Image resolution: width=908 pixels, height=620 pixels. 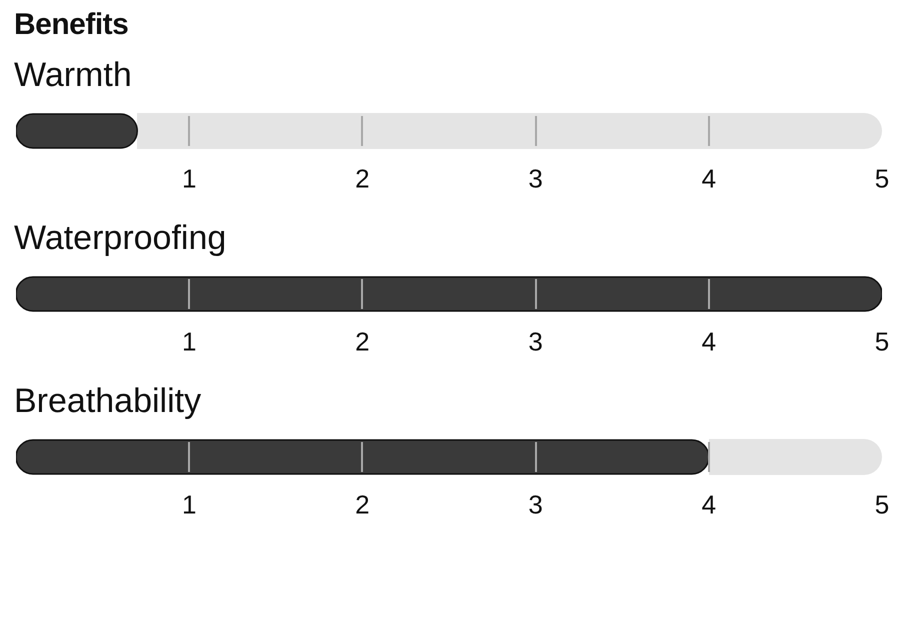 What do you see at coordinates (108, 401) in the screenshot?
I see `y-tick-label: Breathability` at bounding box center [108, 401].